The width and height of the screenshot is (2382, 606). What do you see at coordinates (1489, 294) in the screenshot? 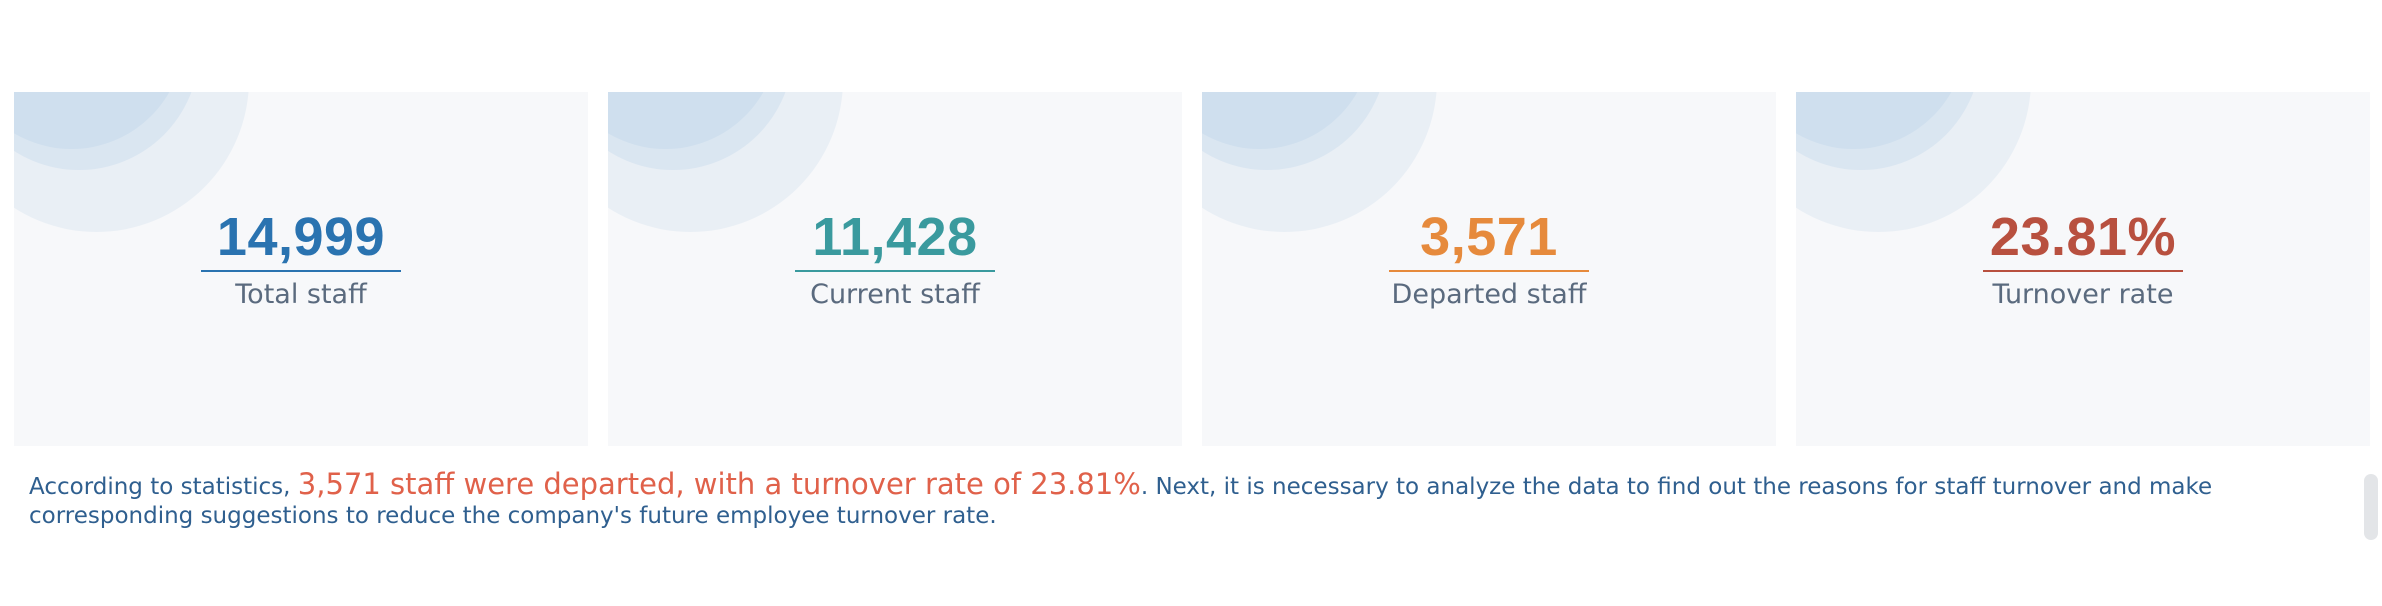
I see `departed-staff-label: Departed staff` at bounding box center [1489, 294].